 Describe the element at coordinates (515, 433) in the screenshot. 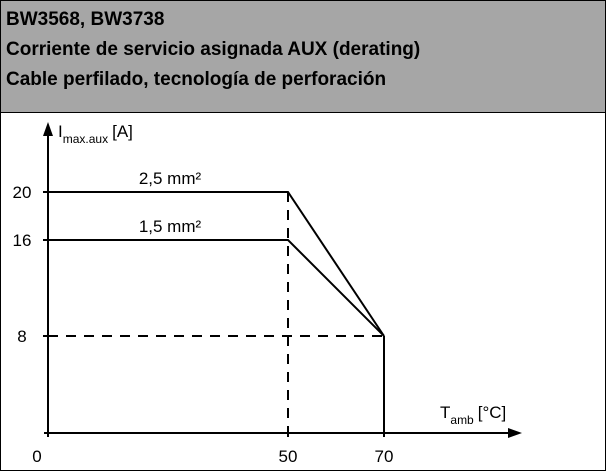

I see `x-arrow` at that location.